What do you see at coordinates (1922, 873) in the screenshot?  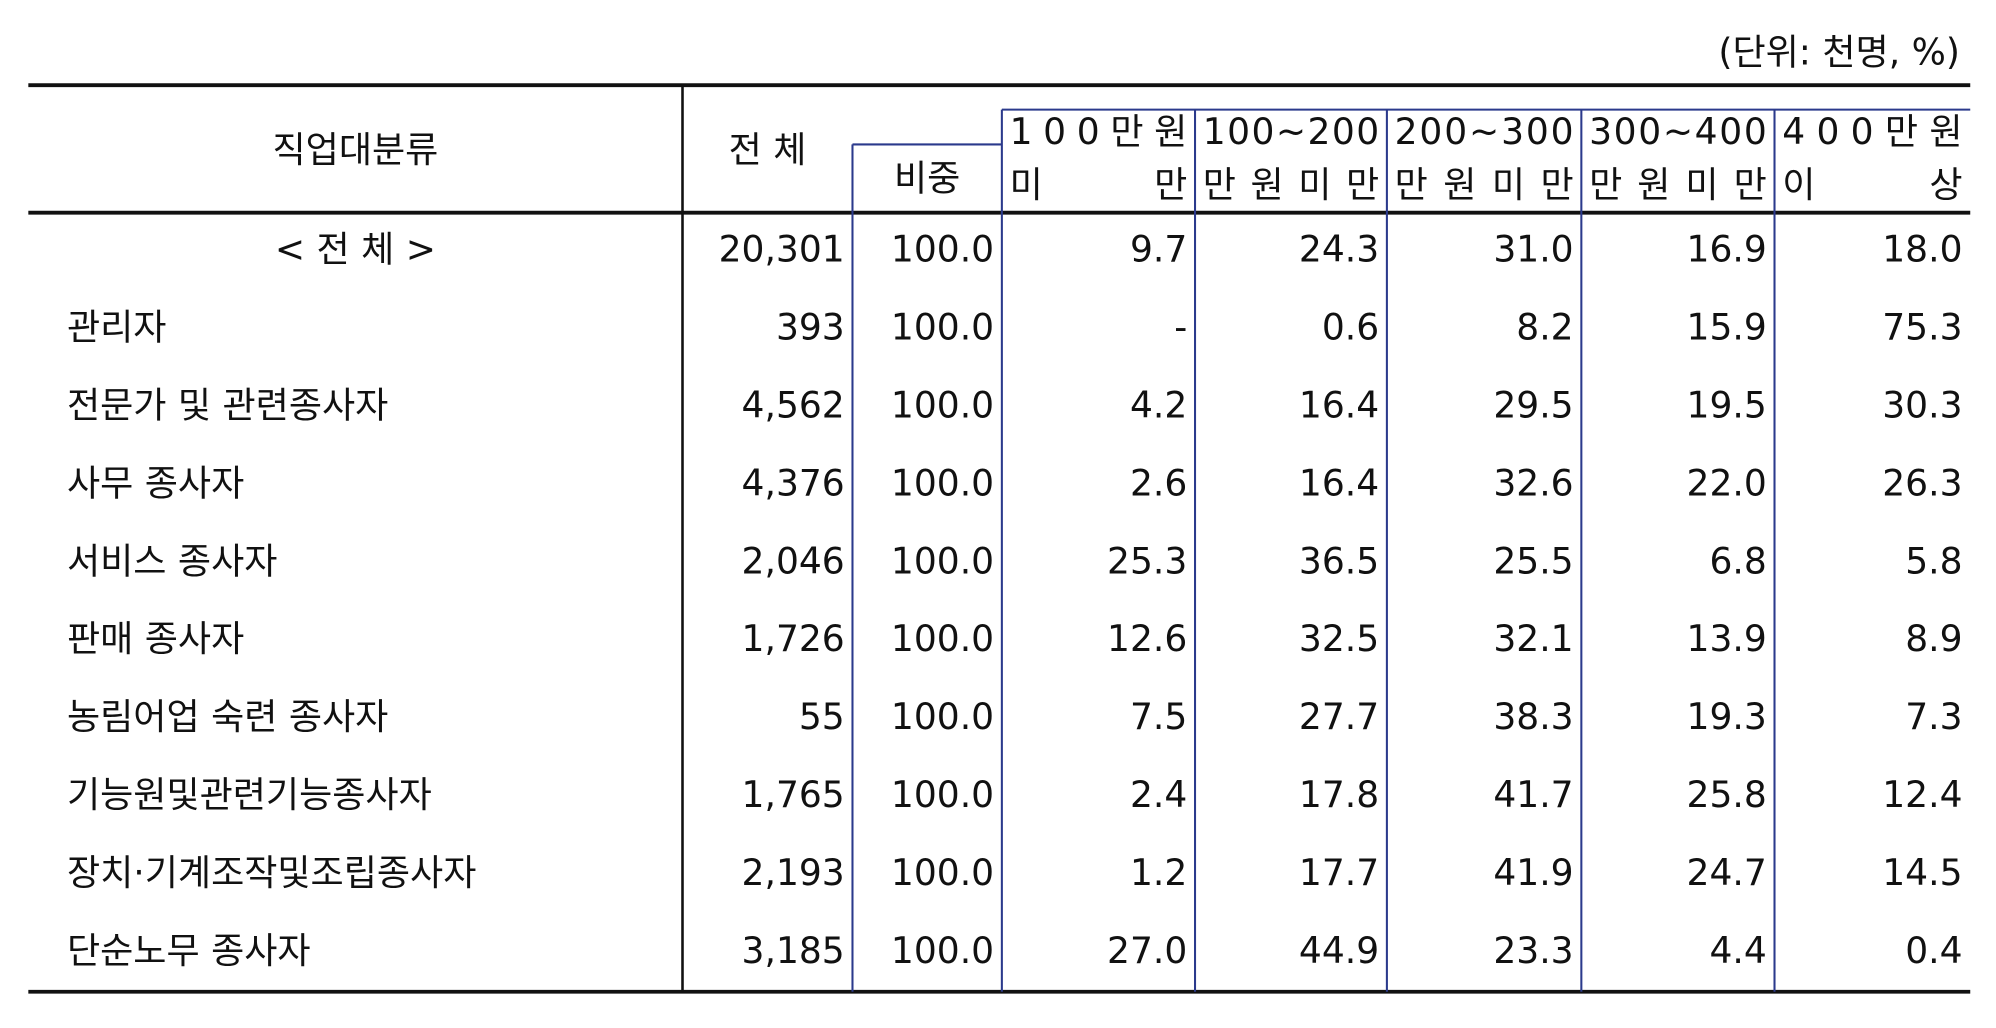 I see `cell-value: 14.5` at bounding box center [1922, 873].